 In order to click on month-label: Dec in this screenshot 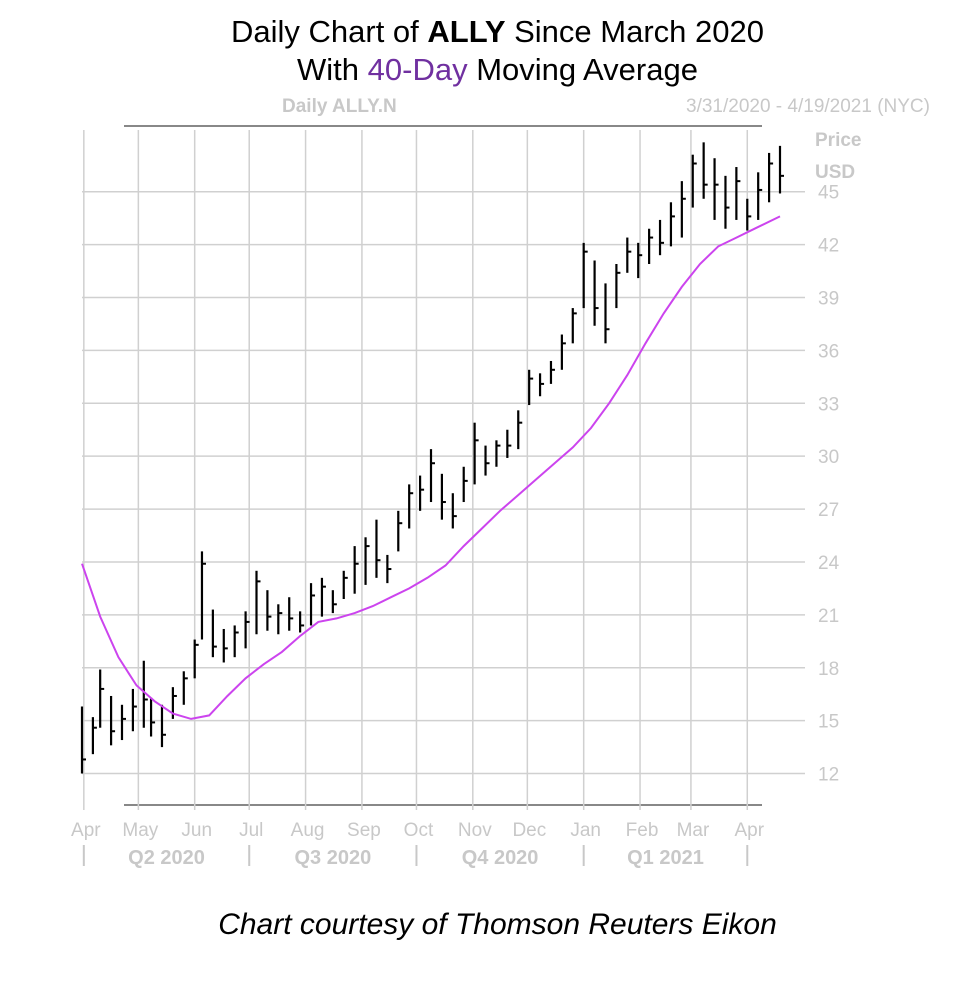, I will do `click(529, 830)`.